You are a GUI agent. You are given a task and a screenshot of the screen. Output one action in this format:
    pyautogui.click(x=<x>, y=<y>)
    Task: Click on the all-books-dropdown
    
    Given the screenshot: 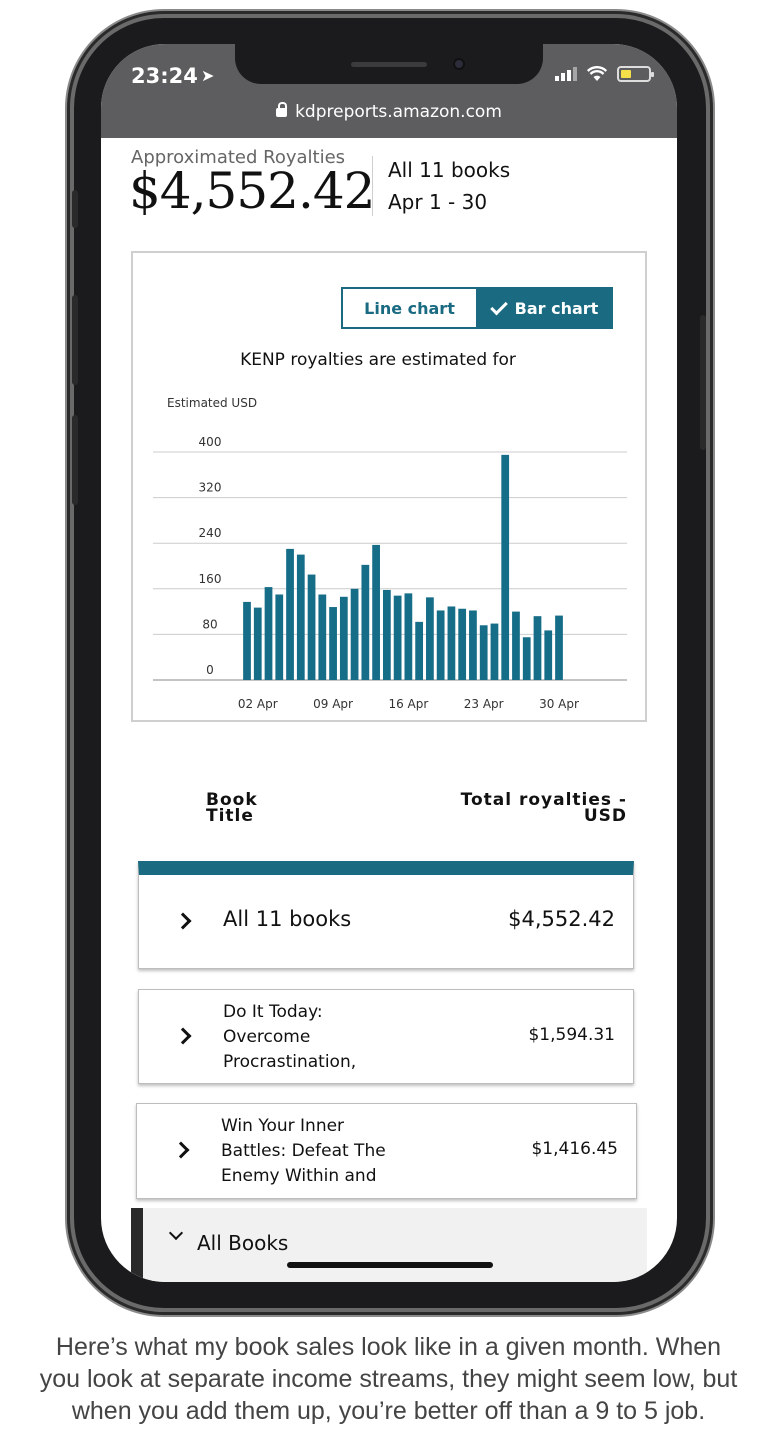 What is the action you would take?
    pyautogui.click(x=389, y=1245)
    